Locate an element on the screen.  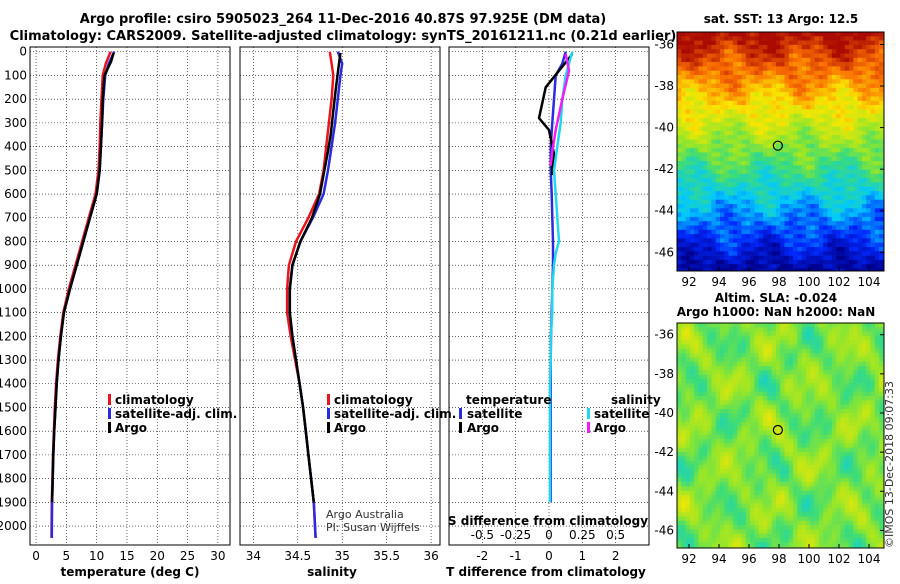
x-tick-label: 36 is located at coordinates (430, 556).